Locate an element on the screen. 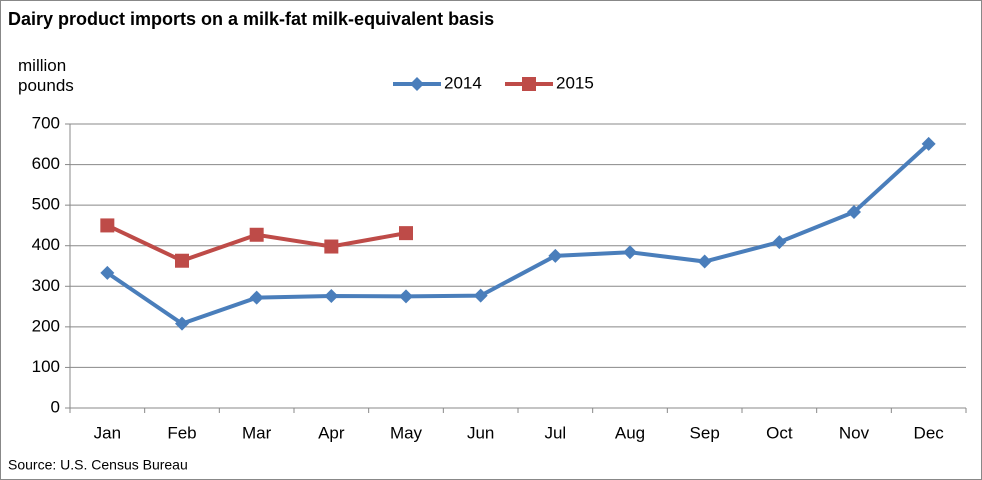 Image resolution: width=982 pixels, height=480 pixels. legend-label: 2015 is located at coordinates (575, 82).